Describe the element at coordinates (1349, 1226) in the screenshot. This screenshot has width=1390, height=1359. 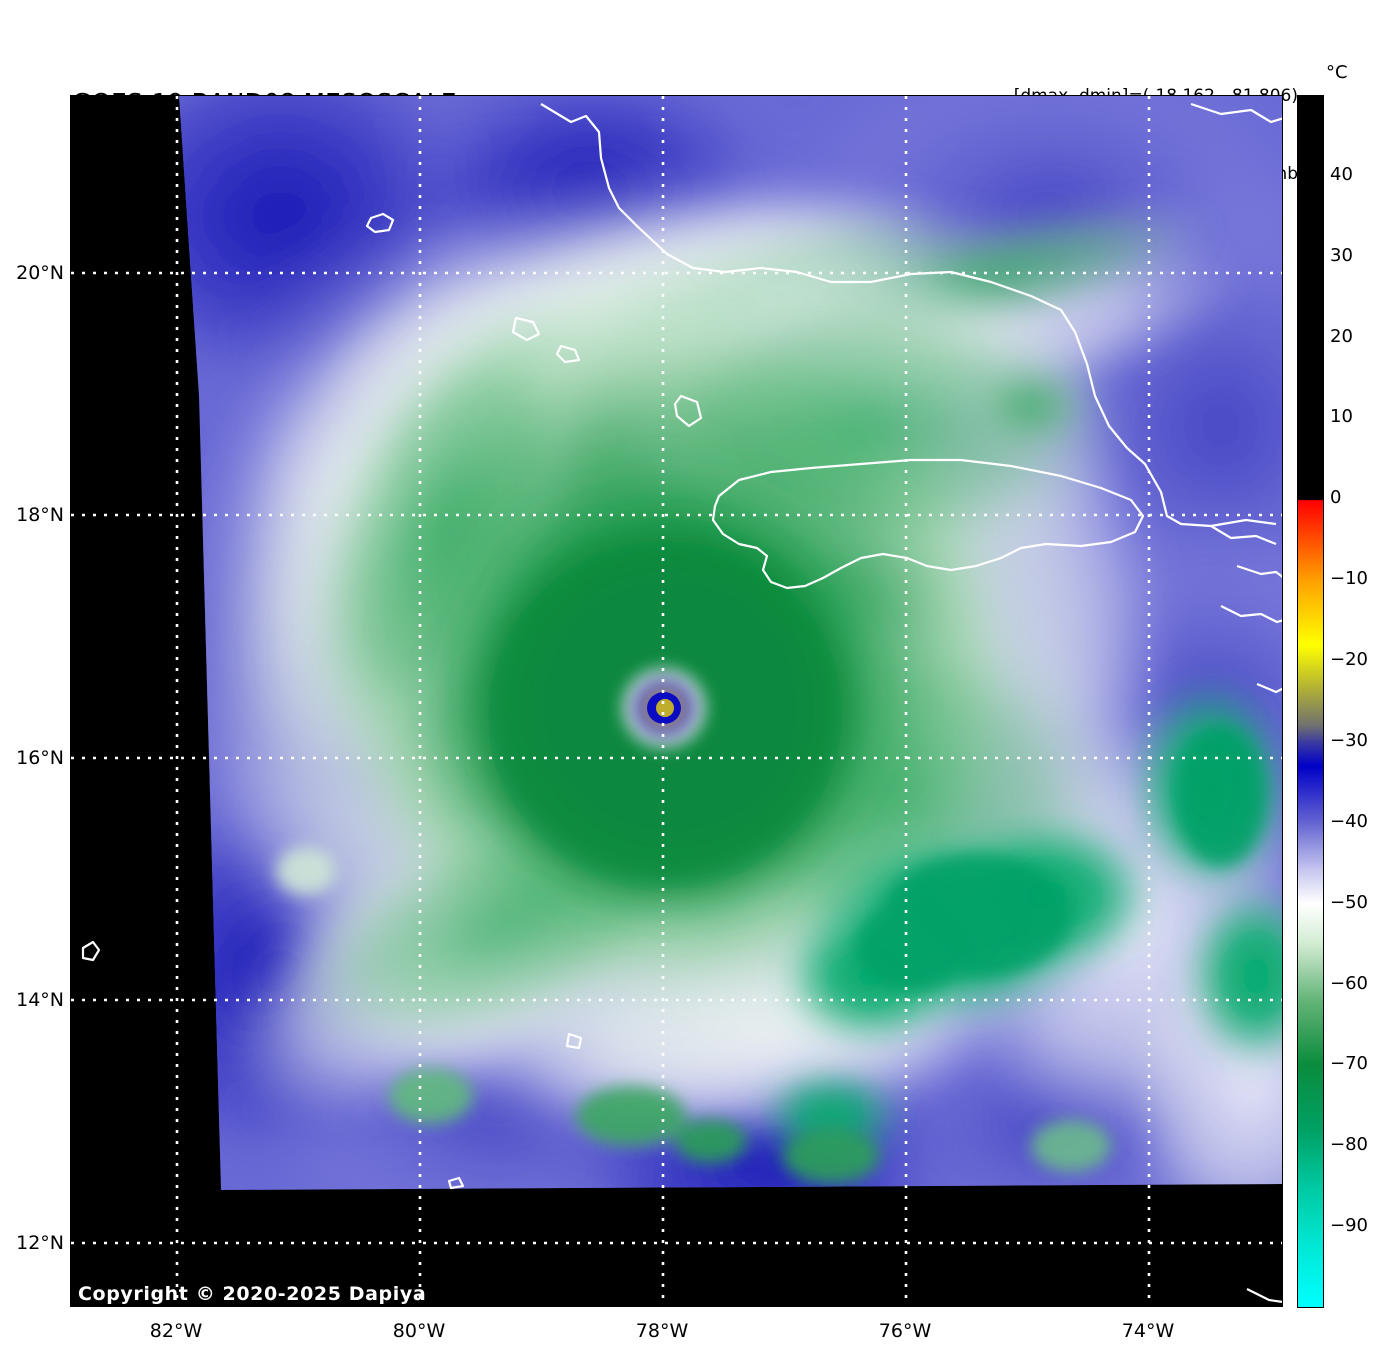
I see `colorbar-tick-neg90: −90` at that location.